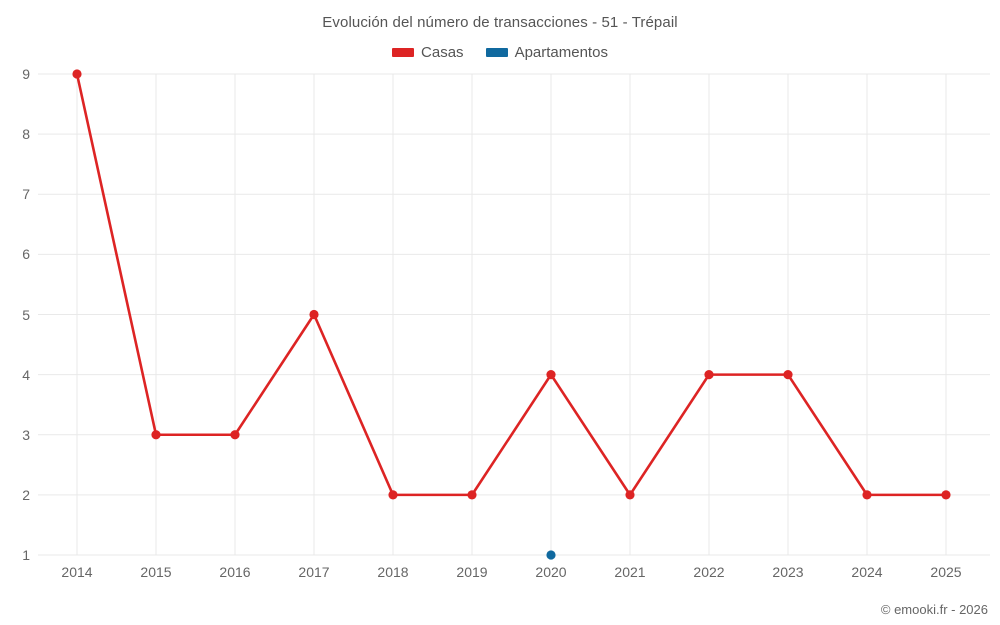  What do you see at coordinates (946, 572) in the screenshot?
I see `x-axis-tick-label: 2025` at bounding box center [946, 572].